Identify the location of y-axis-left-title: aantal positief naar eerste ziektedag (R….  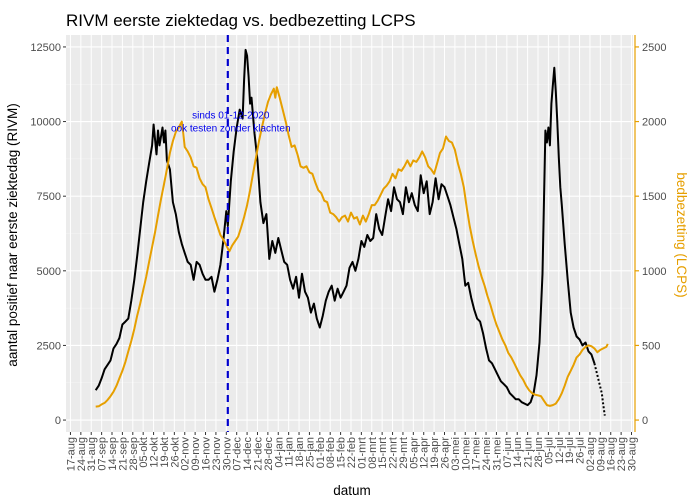
(12, 234).